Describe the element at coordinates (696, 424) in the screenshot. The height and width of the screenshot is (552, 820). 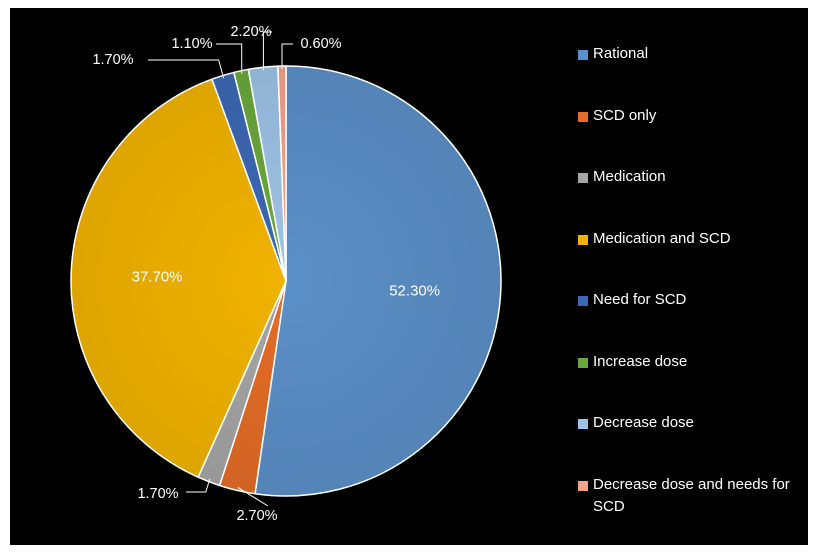
I see `legend-item-decrease-dose: Decrease dose` at that location.